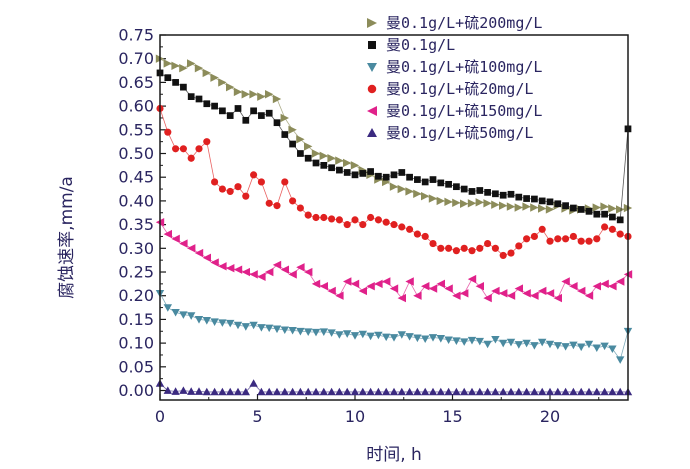 This screenshot has height=469, width=690. Describe the element at coordinates (136, 58) in the screenshot. I see `y-tick-label: 0.70` at that location.